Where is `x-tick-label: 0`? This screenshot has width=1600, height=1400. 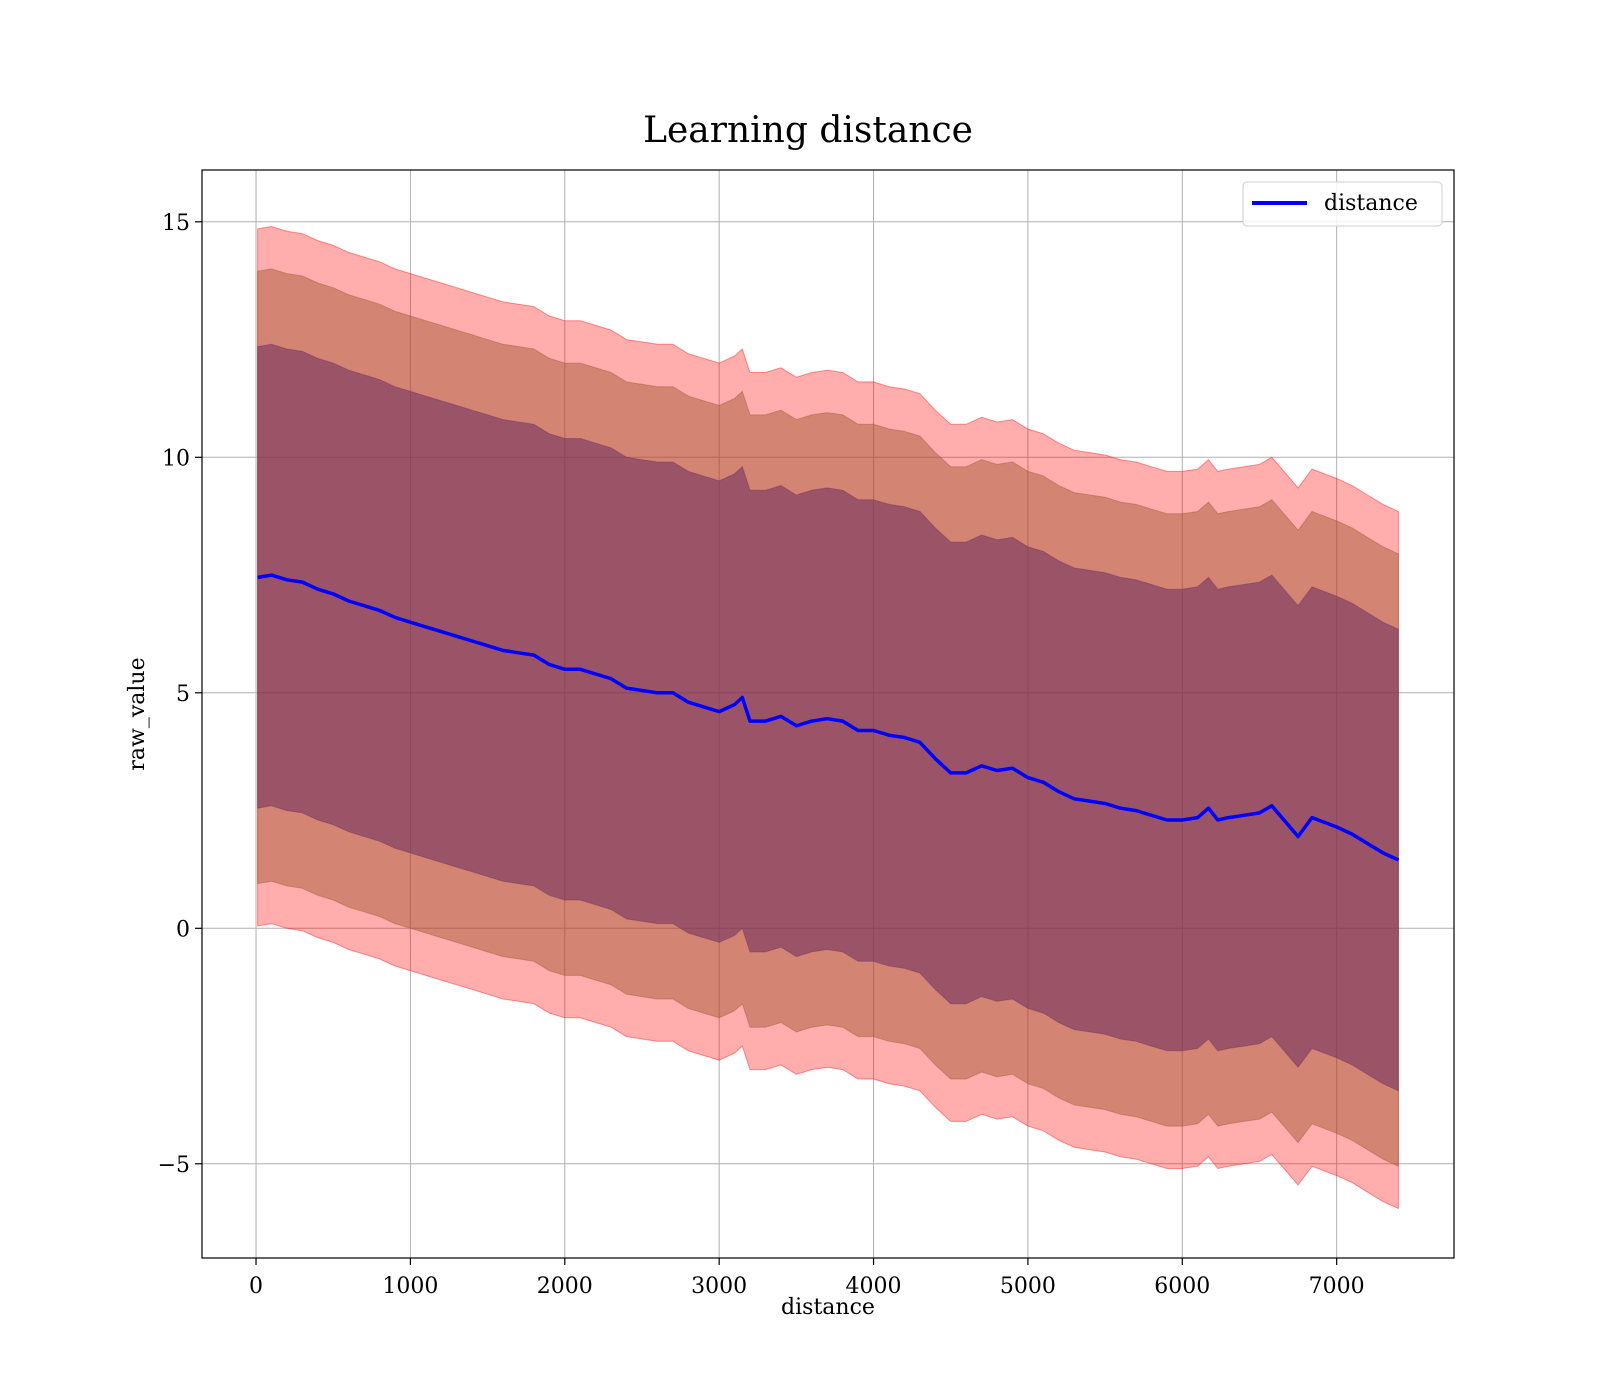
x-tick-label: 0 is located at coordinates (256, 1286).